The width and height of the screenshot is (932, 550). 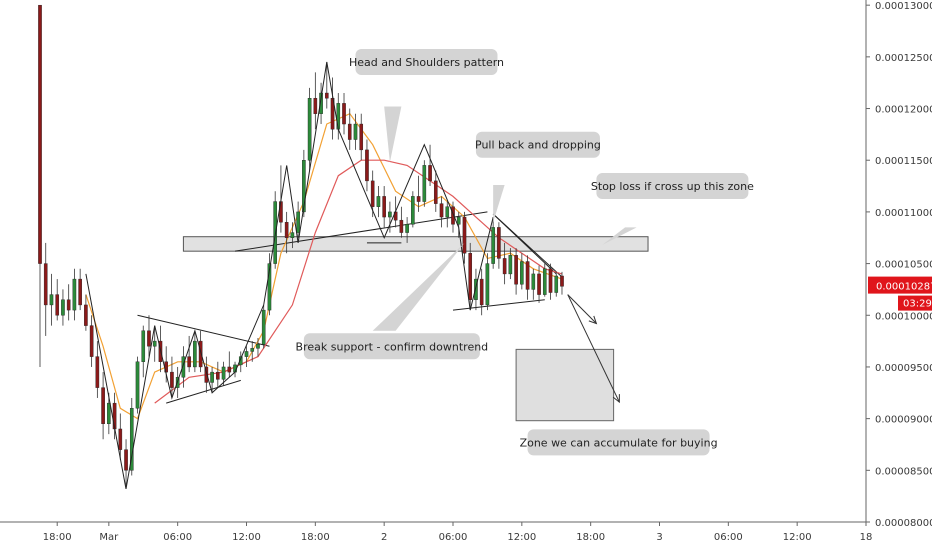 I want to click on callout-text: Zone we can accumulate for buying, so click(x=619, y=442).